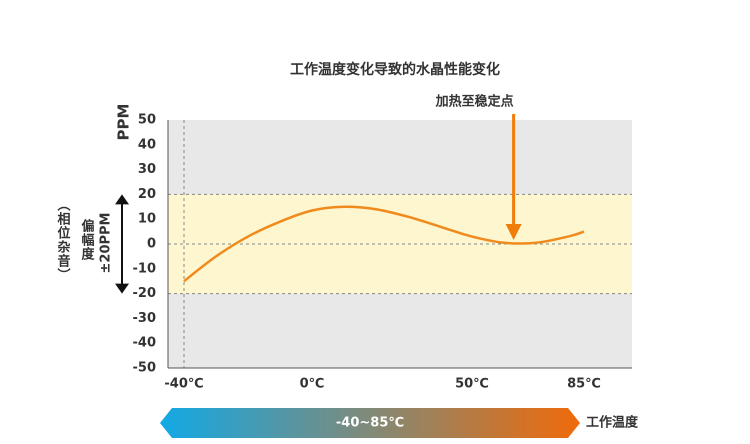 The image size is (750, 444). I want to click on y-tick-label: 10, so click(147, 219).